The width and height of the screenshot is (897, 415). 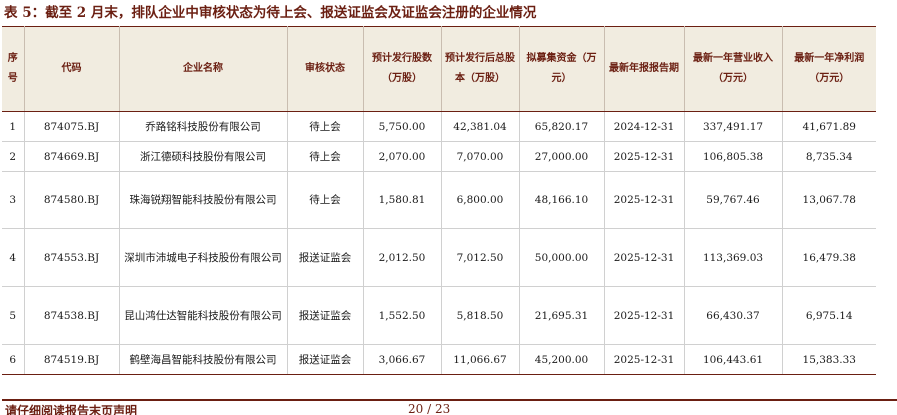 I want to click on cell-shares: 2,070.00, so click(x=402, y=156).